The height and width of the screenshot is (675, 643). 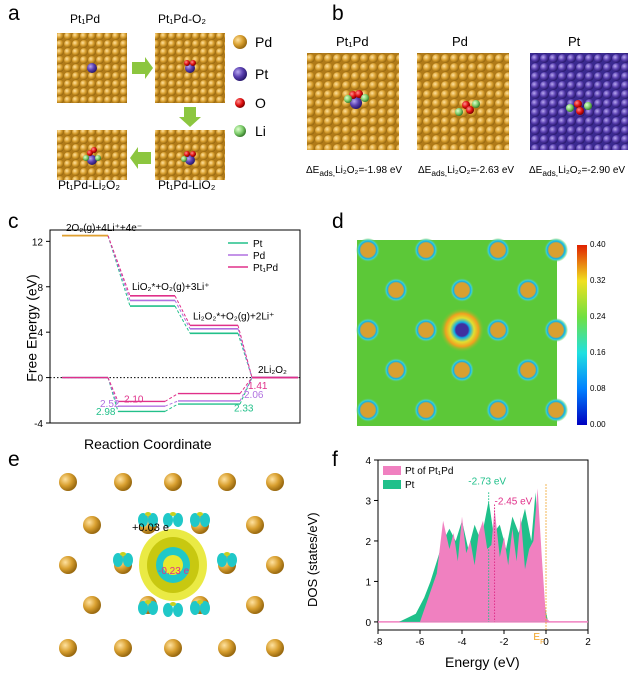 What do you see at coordinates (173, 565) in the screenshot?
I see `center-yellow` at bounding box center [173, 565].